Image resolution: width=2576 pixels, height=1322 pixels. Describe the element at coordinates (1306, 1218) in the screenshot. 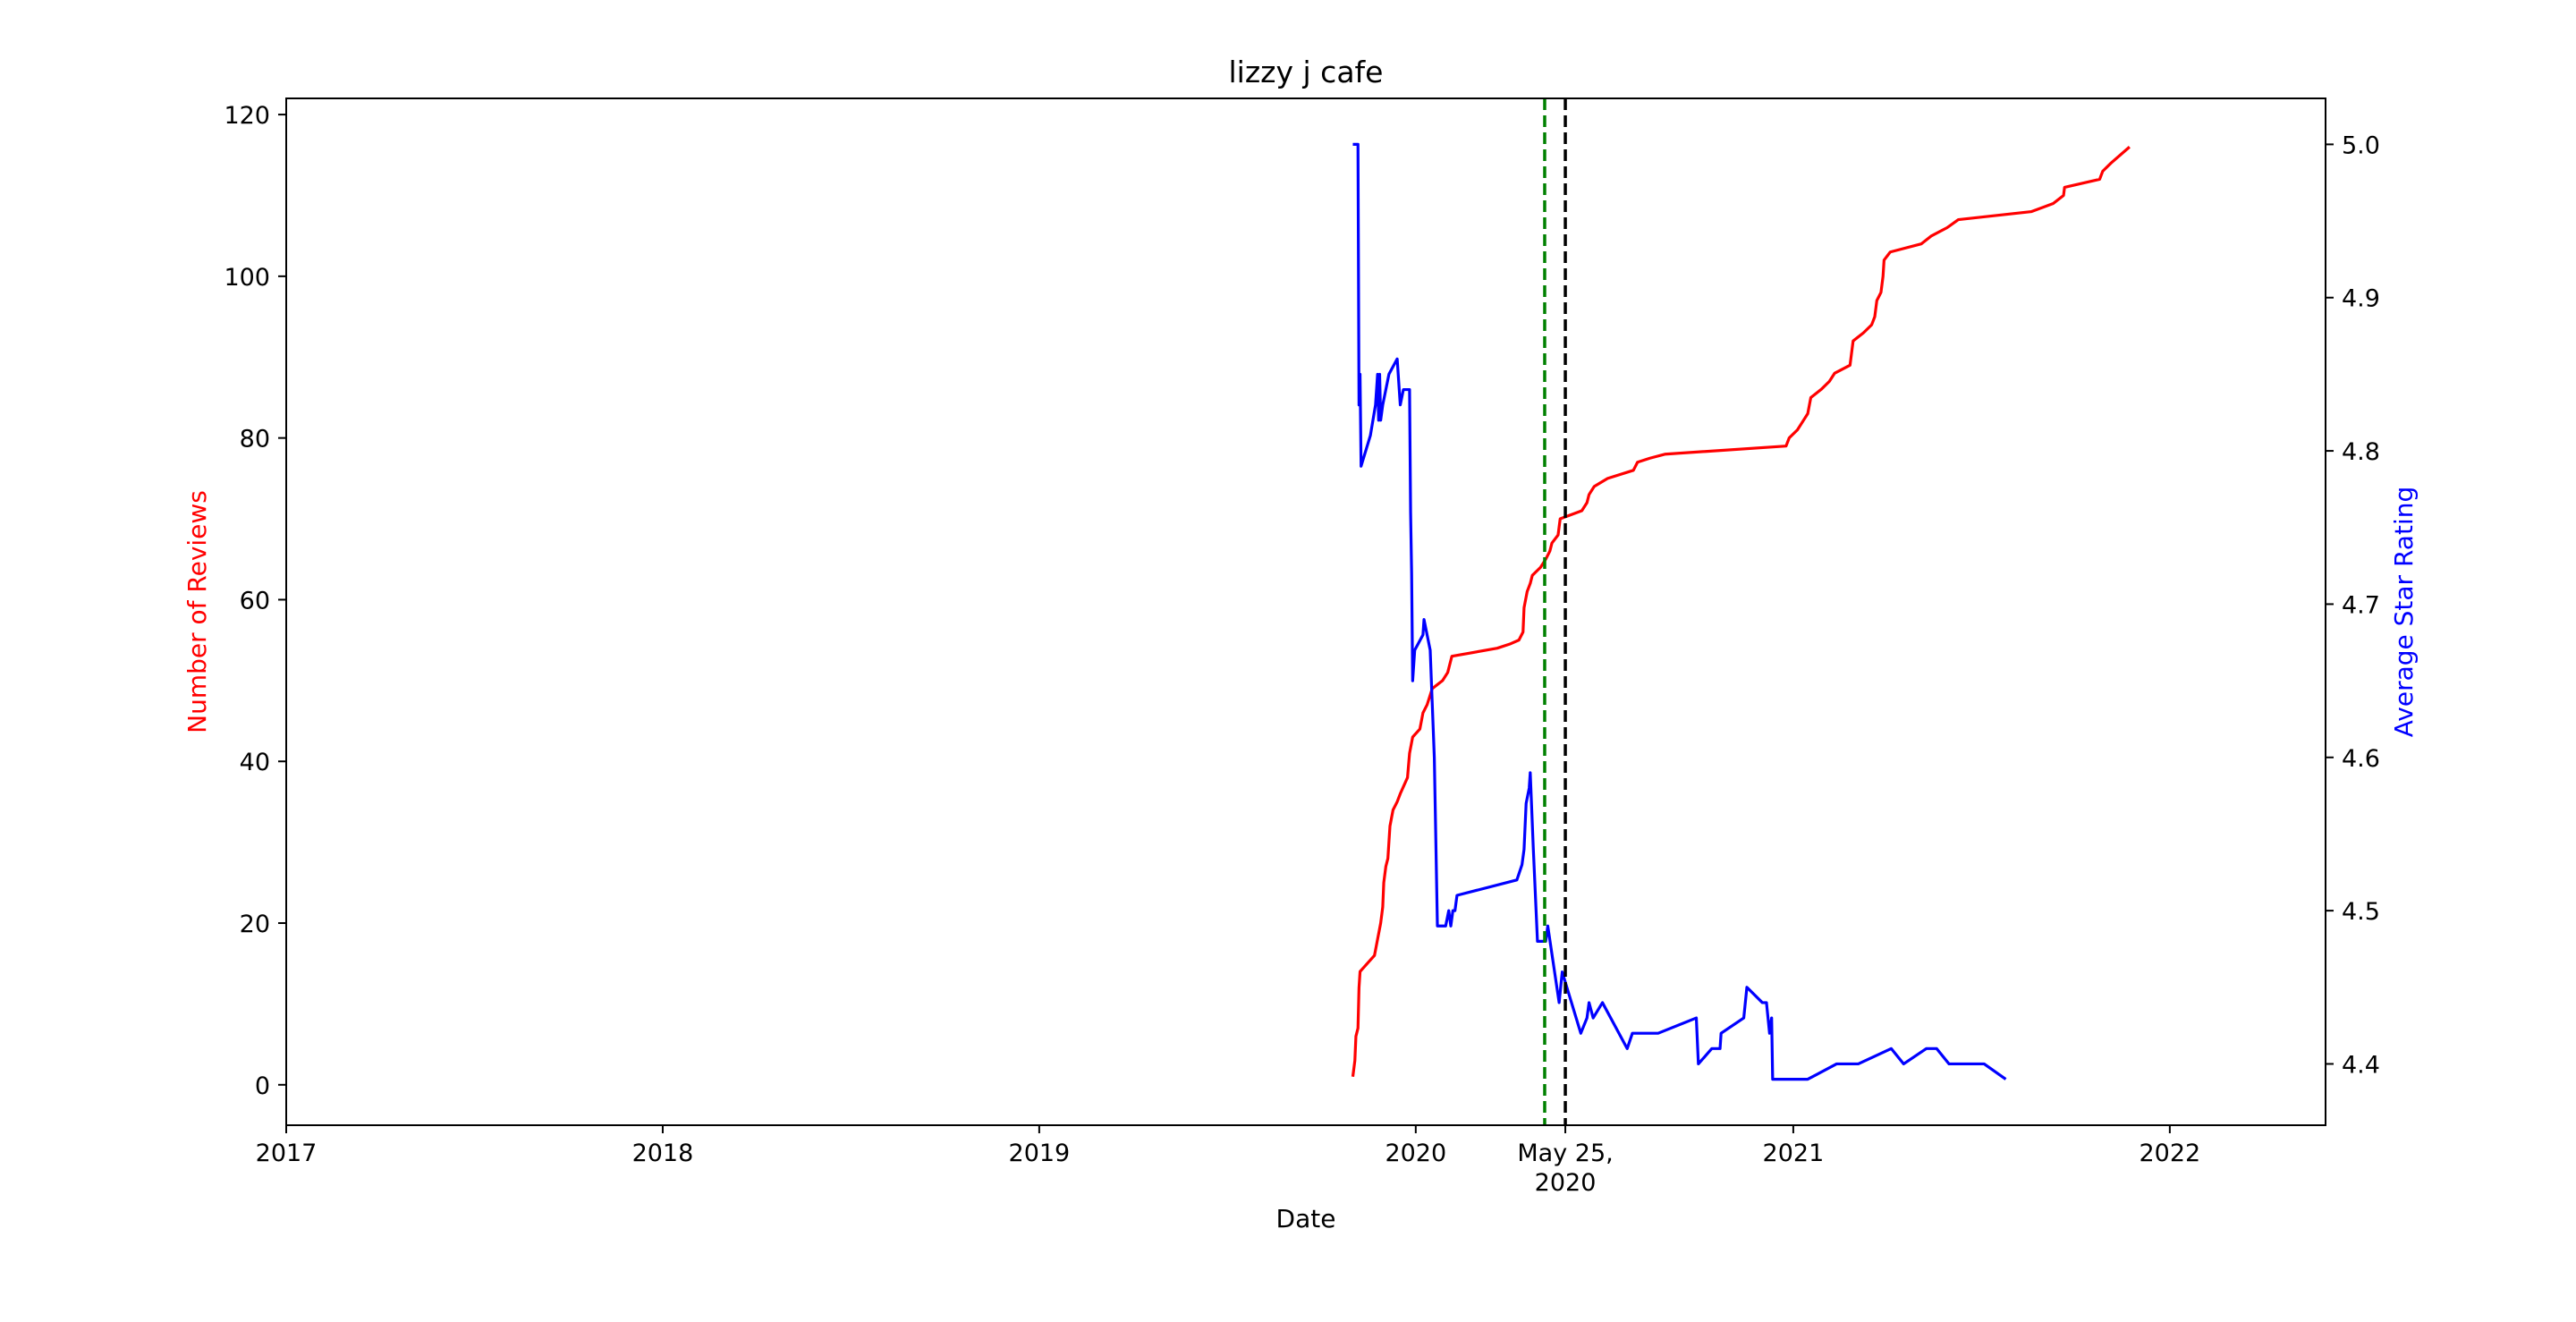

I see `x-axis-title: Date` at that location.